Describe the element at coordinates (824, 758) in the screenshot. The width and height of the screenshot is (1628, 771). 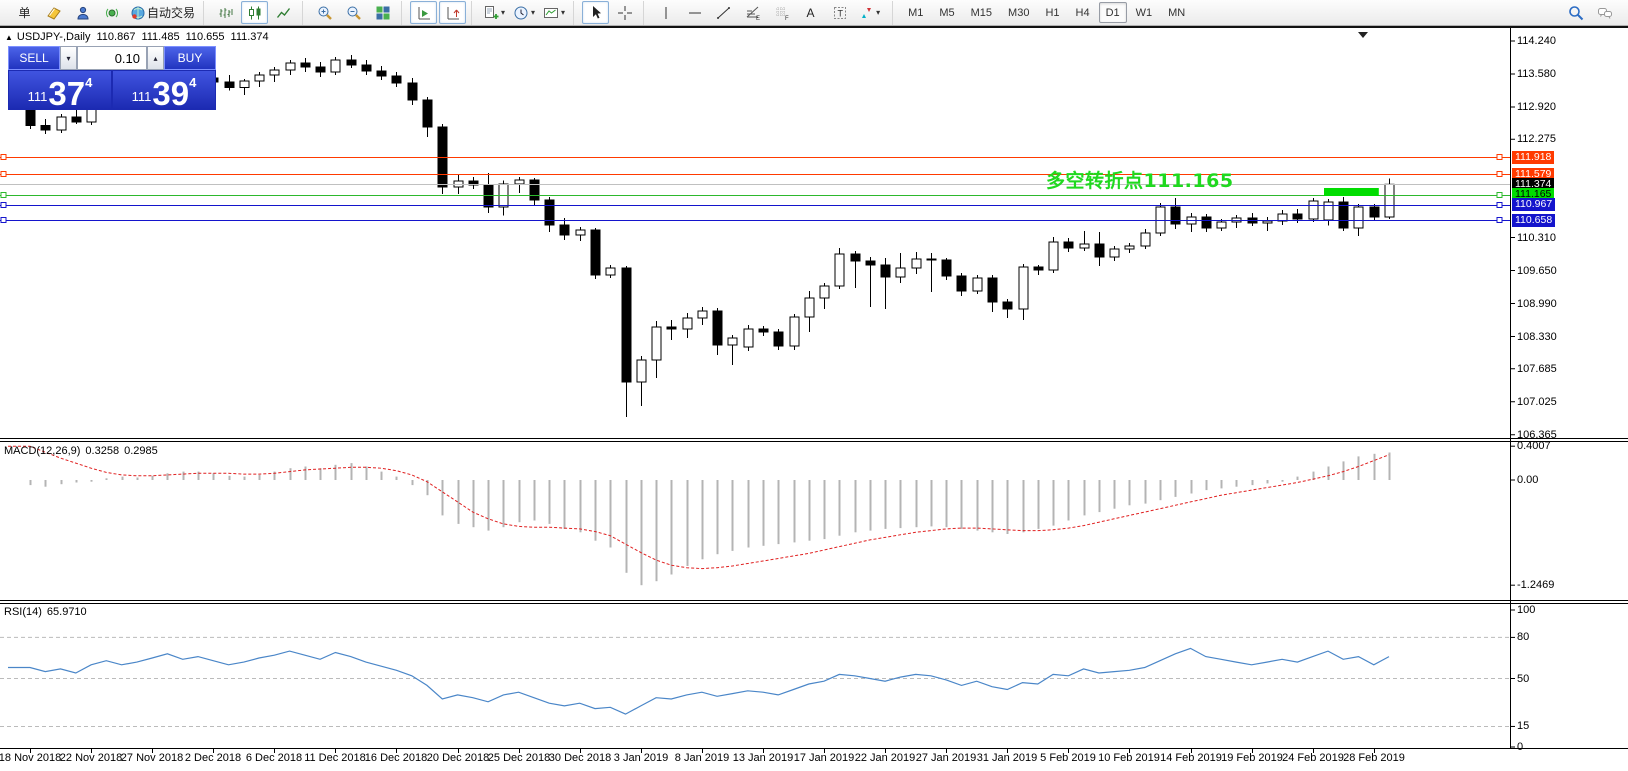
I see `date-label: 17 Jan 2019` at that location.